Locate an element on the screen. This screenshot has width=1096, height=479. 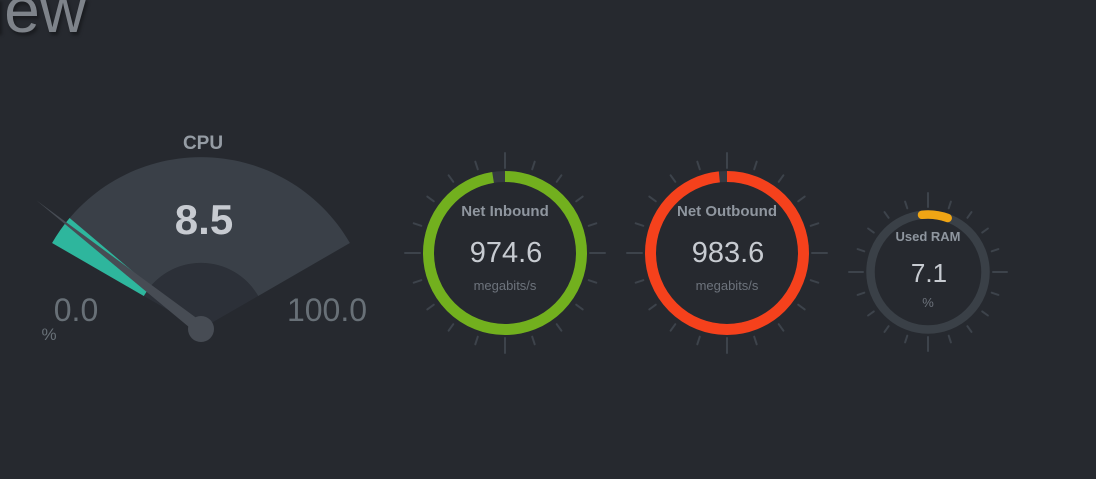
net-inbound-unit: megabits/s is located at coordinates (505, 285).